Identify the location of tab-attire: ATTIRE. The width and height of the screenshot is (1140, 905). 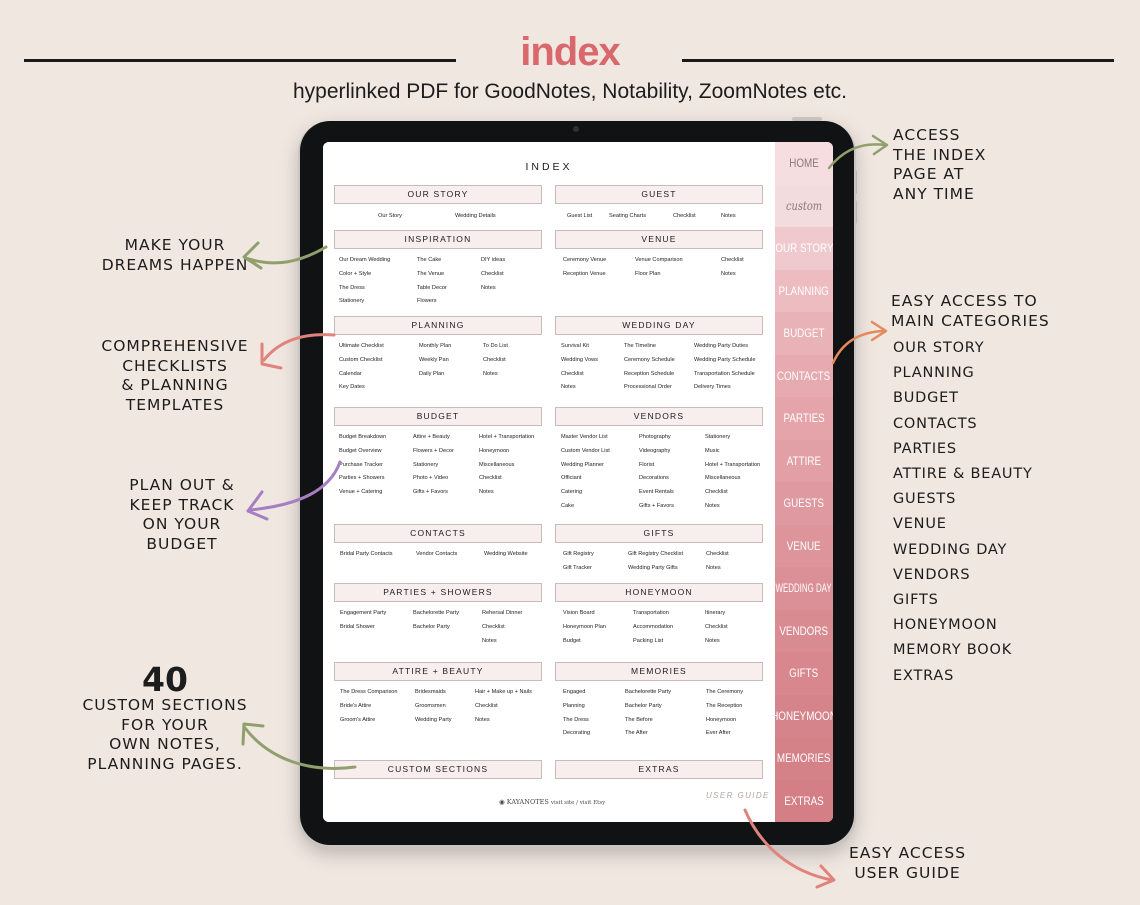
(804, 461).